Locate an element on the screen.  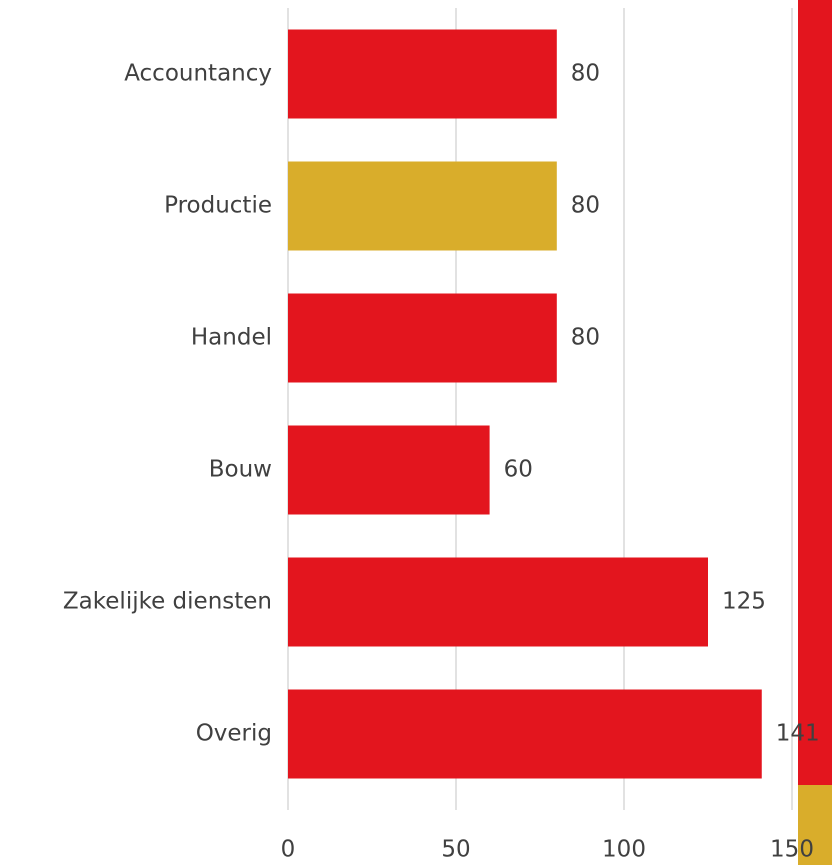
x-tick-label: 50 is located at coordinates (455, 850).